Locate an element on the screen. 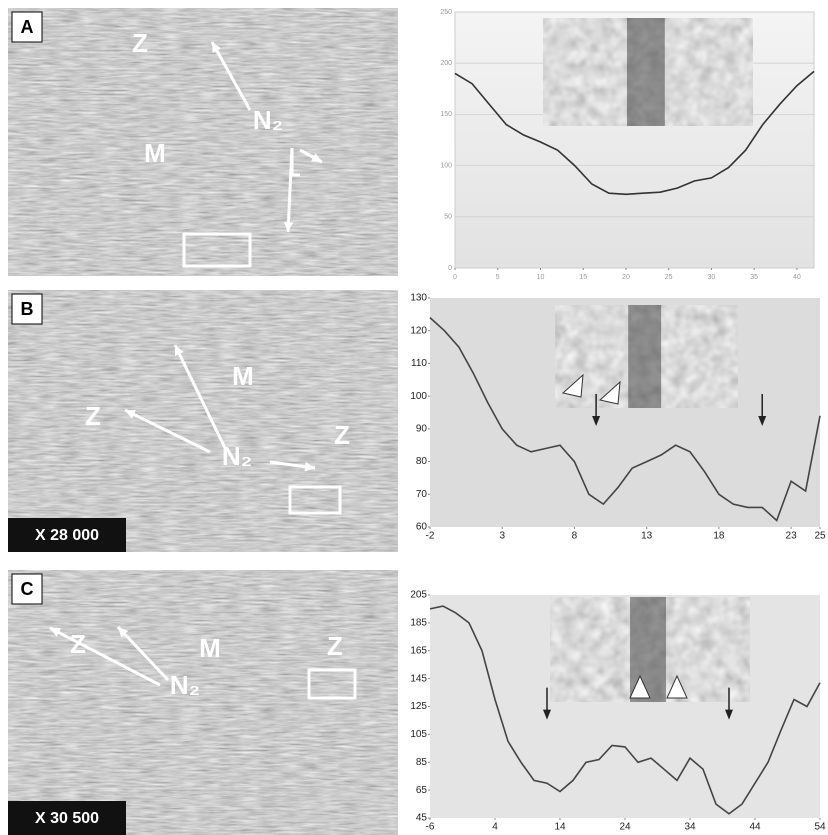  y-tick-label: 120 is located at coordinates (418, 330).